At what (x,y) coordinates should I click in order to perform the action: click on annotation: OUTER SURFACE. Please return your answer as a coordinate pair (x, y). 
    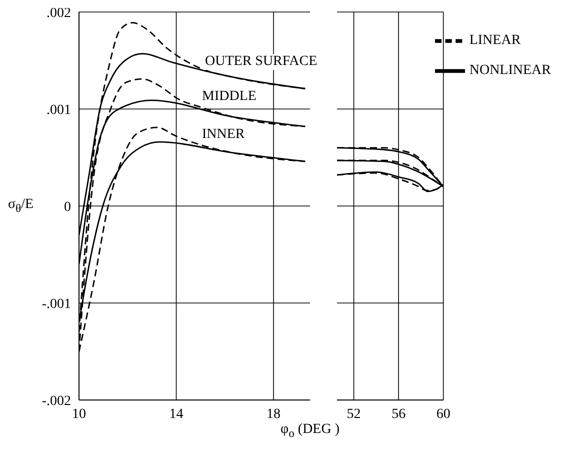
    Looking at the image, I should click on (261, 61).